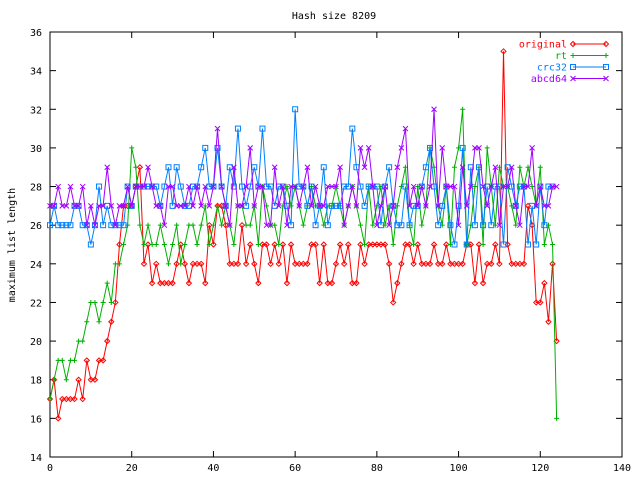  What do you see at coordinates (213, 468) in the screenshot?
I see `x-tick-label: 40` at bounding box center [213, 468].